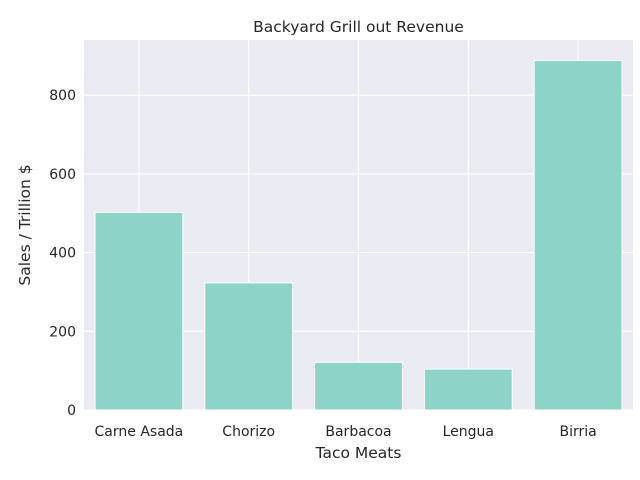 The width and height of the screenshot is (640, 480). I want to click on x-tick-label: Carne Asada, so click(139, 432).